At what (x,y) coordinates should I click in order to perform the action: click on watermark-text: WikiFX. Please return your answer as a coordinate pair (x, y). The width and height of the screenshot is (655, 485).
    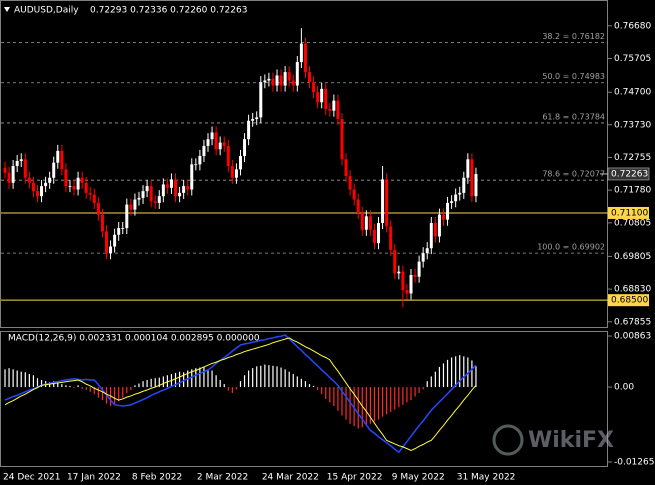
    Looking at the image, I should click on (571, 440).